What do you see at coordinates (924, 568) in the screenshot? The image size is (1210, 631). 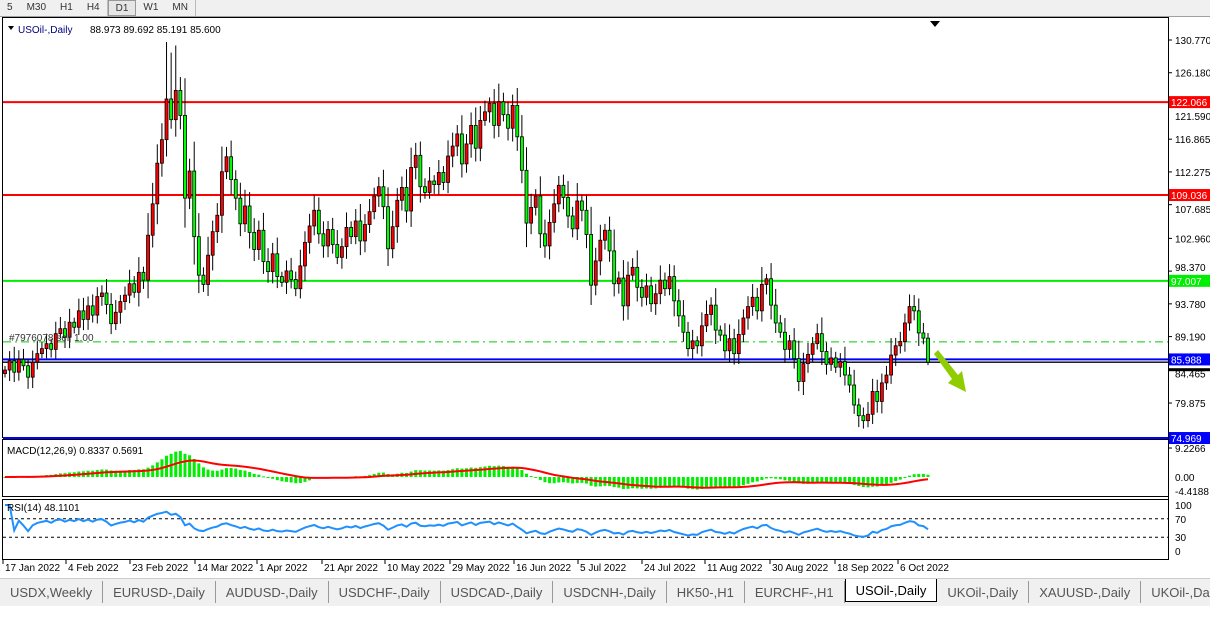 I see `date-label: 6 Oct 2022` at bounding box center [924, 568].